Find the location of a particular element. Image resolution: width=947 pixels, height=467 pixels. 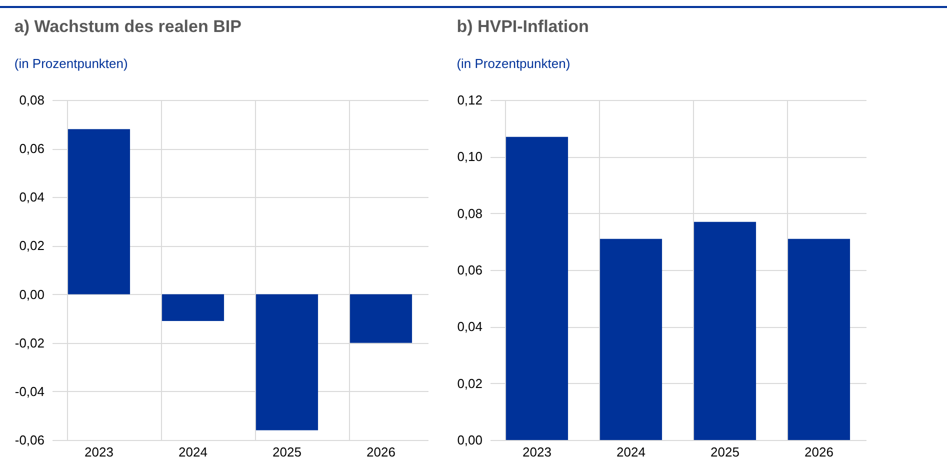

y-tick-label: -0,06 is located at coordinates (29, 440).